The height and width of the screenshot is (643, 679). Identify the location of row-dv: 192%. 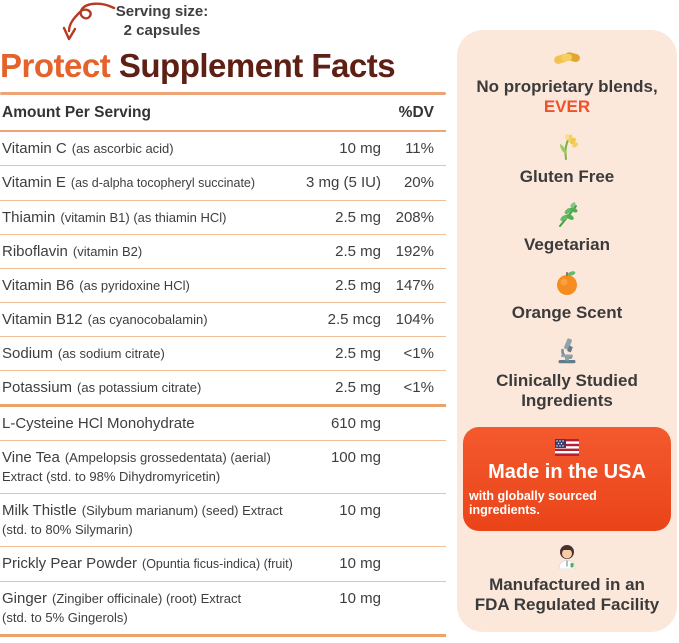
(414, 251).